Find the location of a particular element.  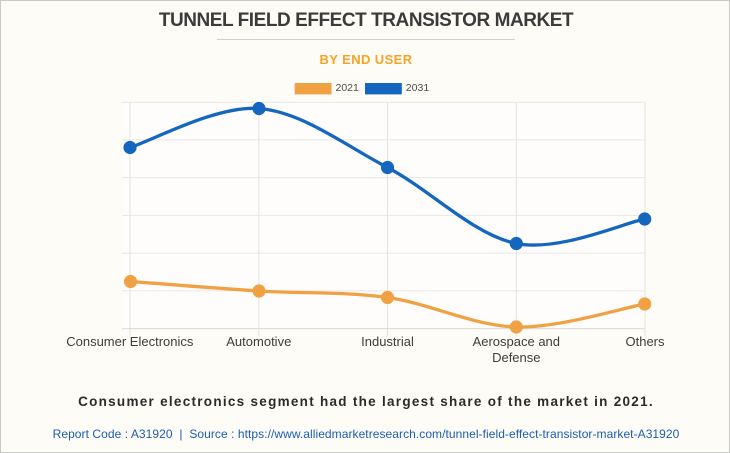

svg-text: 2021 is located at coordinates (348, 88).